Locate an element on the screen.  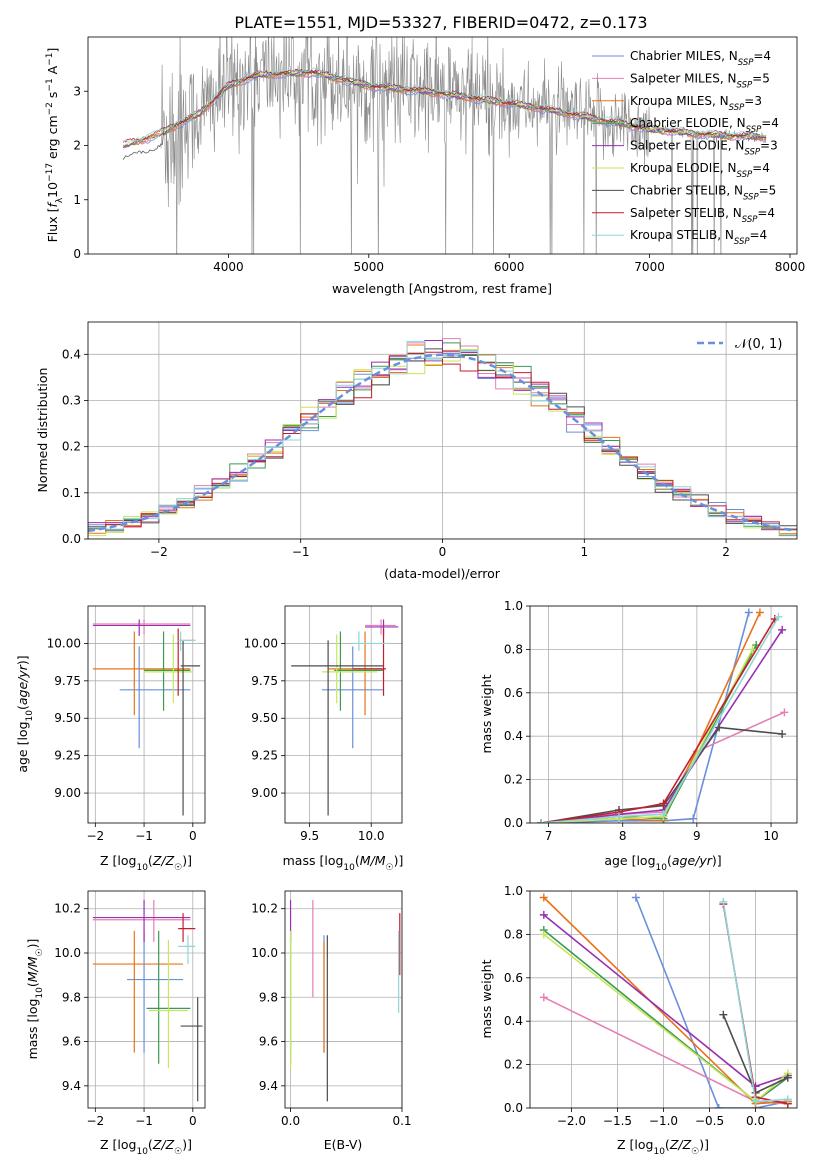
age-vs-Z-ylabel: age [log10(age/yr)] is located at coordinates (25, 713).